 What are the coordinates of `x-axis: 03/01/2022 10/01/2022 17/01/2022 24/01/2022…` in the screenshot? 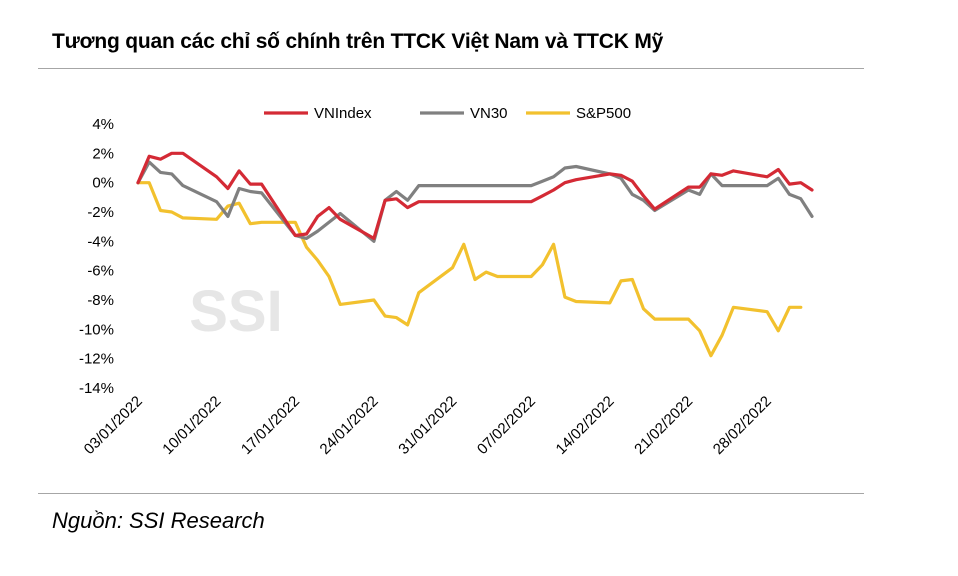 It's located at (428, 425).